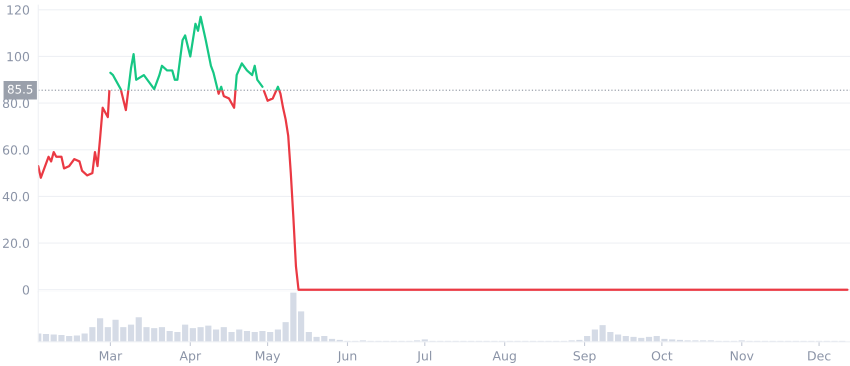 The width and height of the screenshot is (850, 366). What do you see at coordinates (424, 356) in the screenshot?
I see `x-tick-label: Jul` at bounding box center [424, 356].